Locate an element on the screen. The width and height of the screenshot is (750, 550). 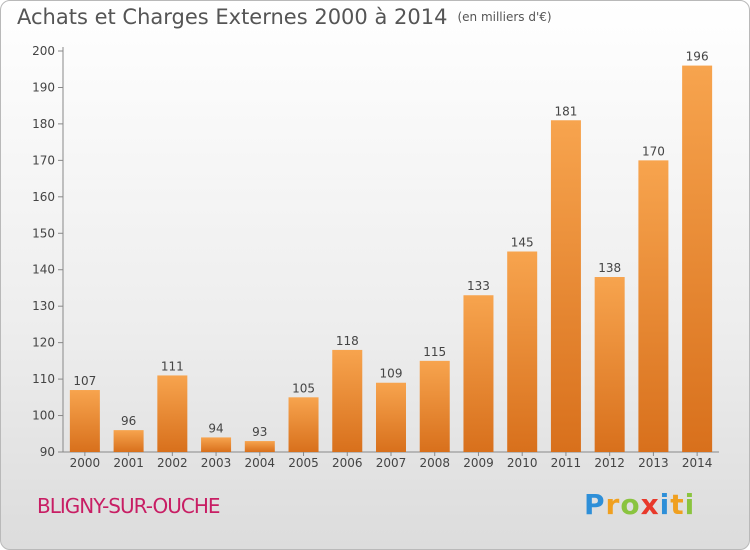
bar-2013 is located at coordinates (653, 306).